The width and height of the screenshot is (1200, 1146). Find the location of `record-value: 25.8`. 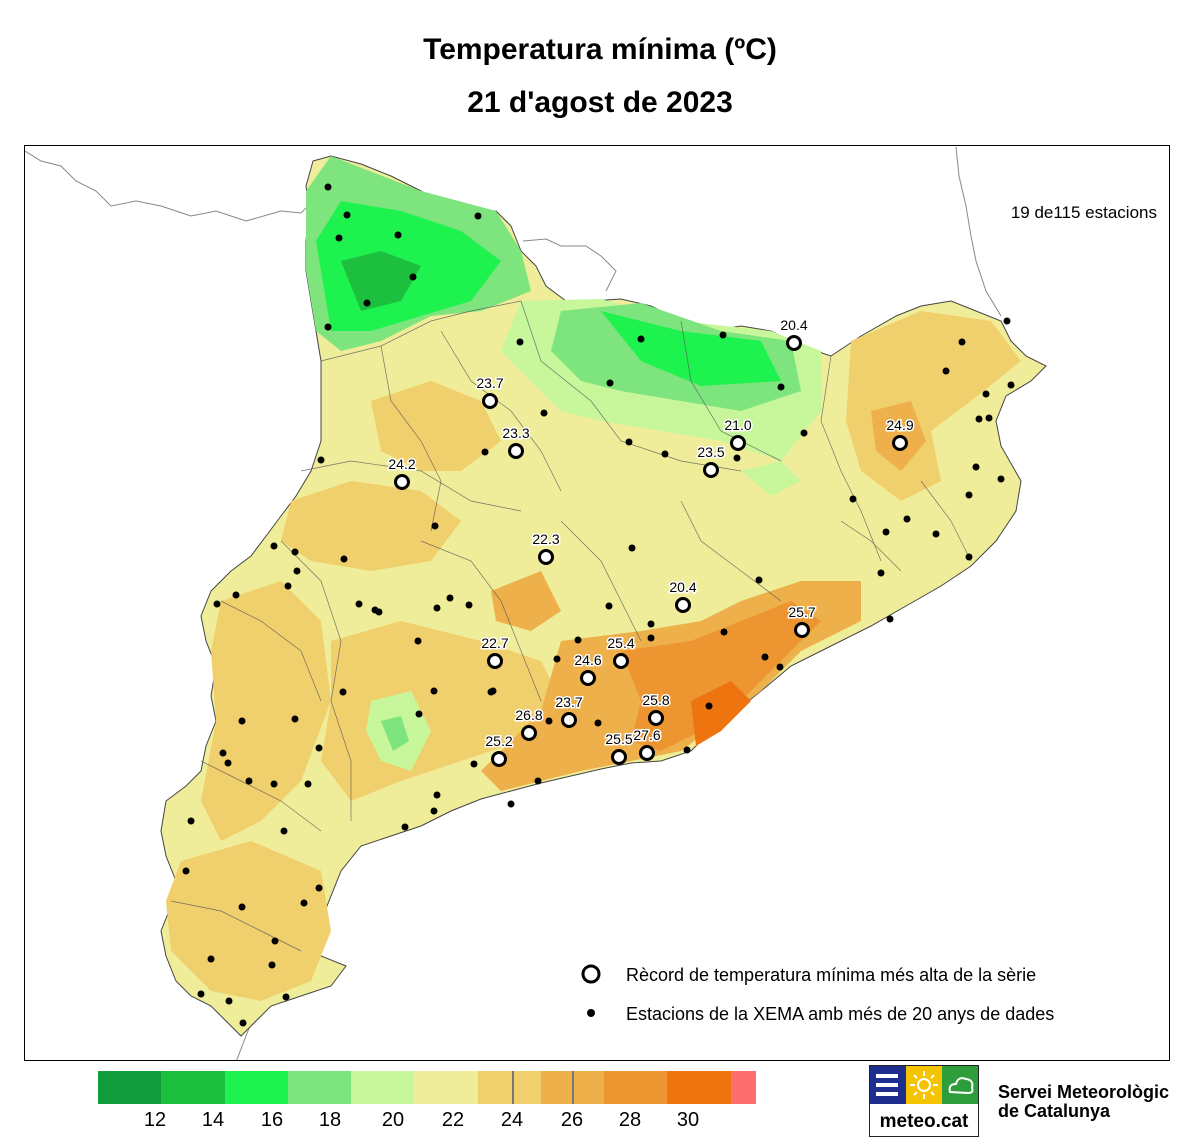

record-value: 25.8 is located at coordinates (655, 700).